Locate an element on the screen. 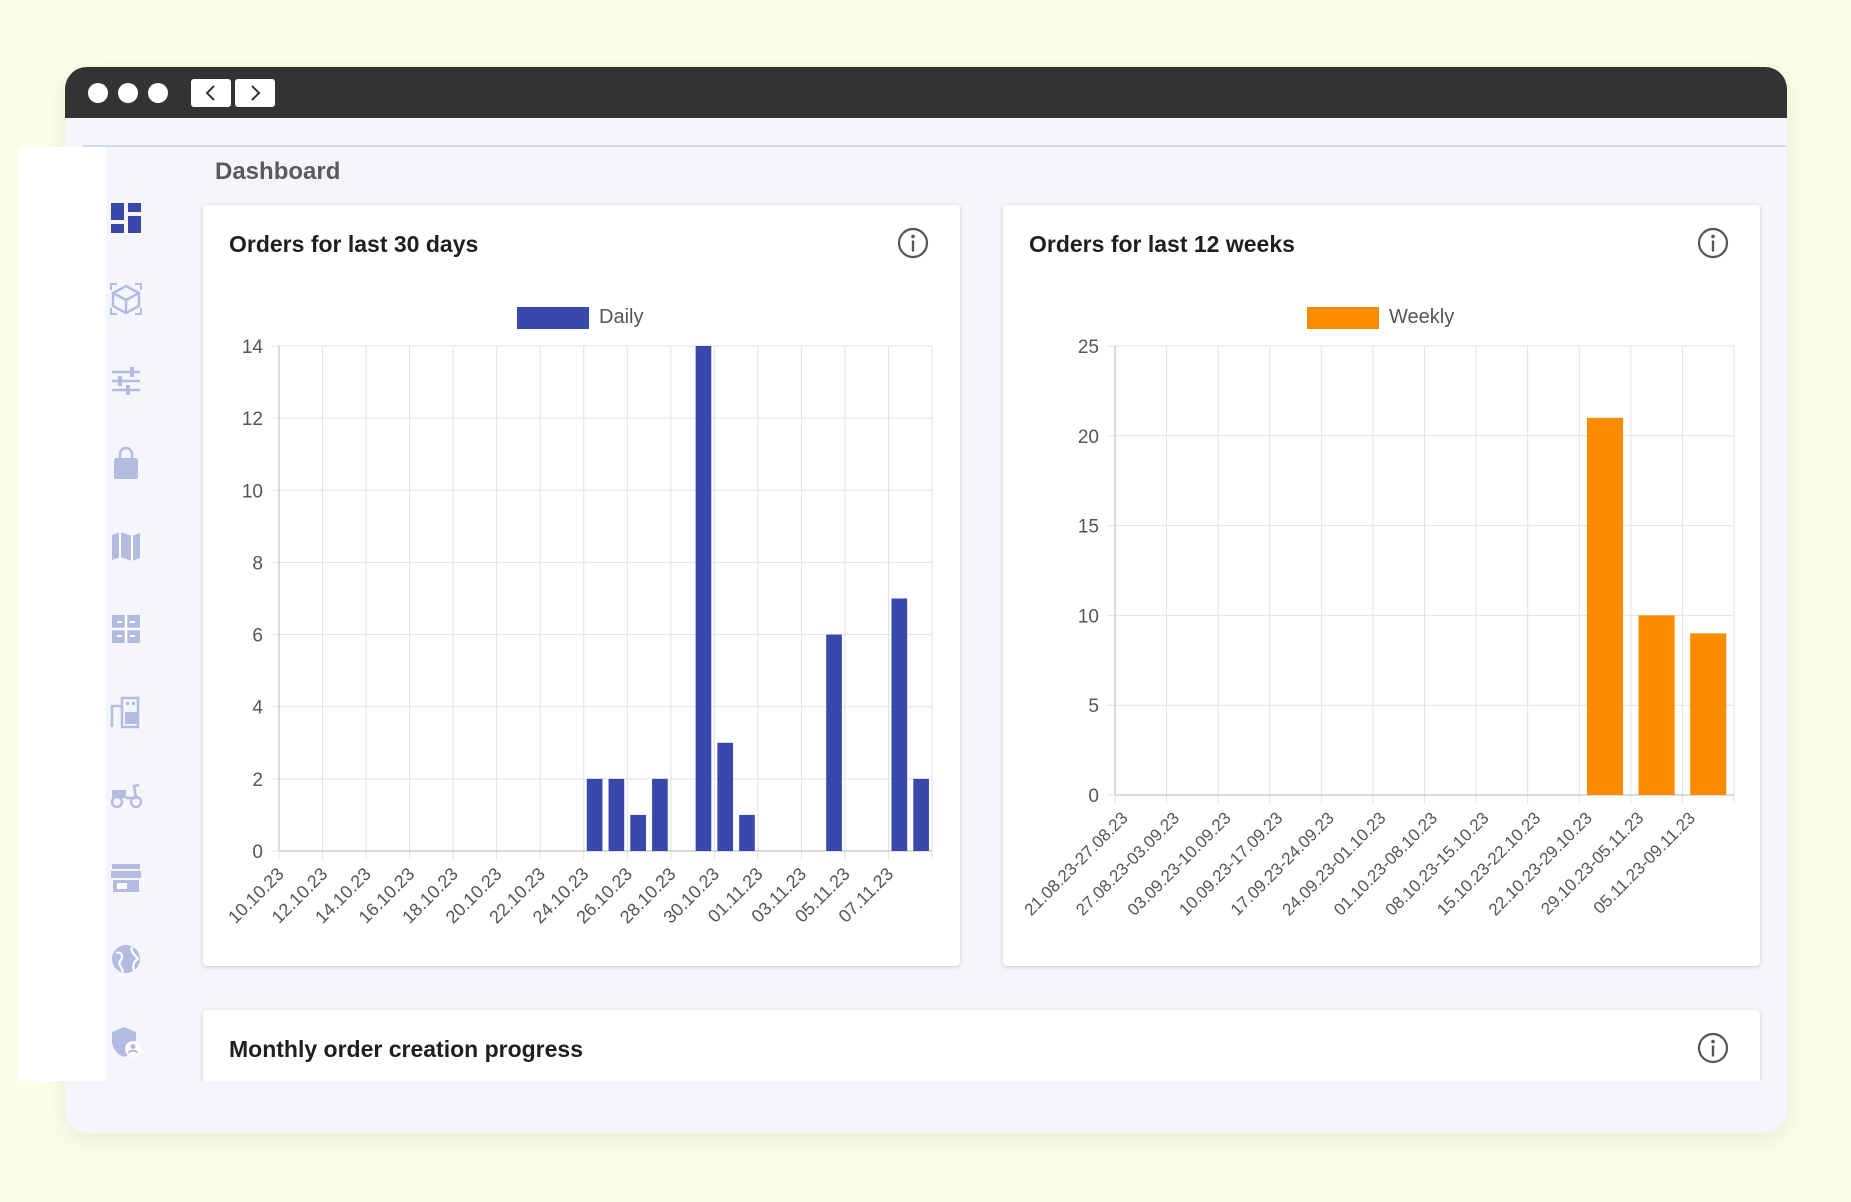 This screenshot has width=1851, height=1202. y-tick-label: 25 is located at coordinates (1088, 347).